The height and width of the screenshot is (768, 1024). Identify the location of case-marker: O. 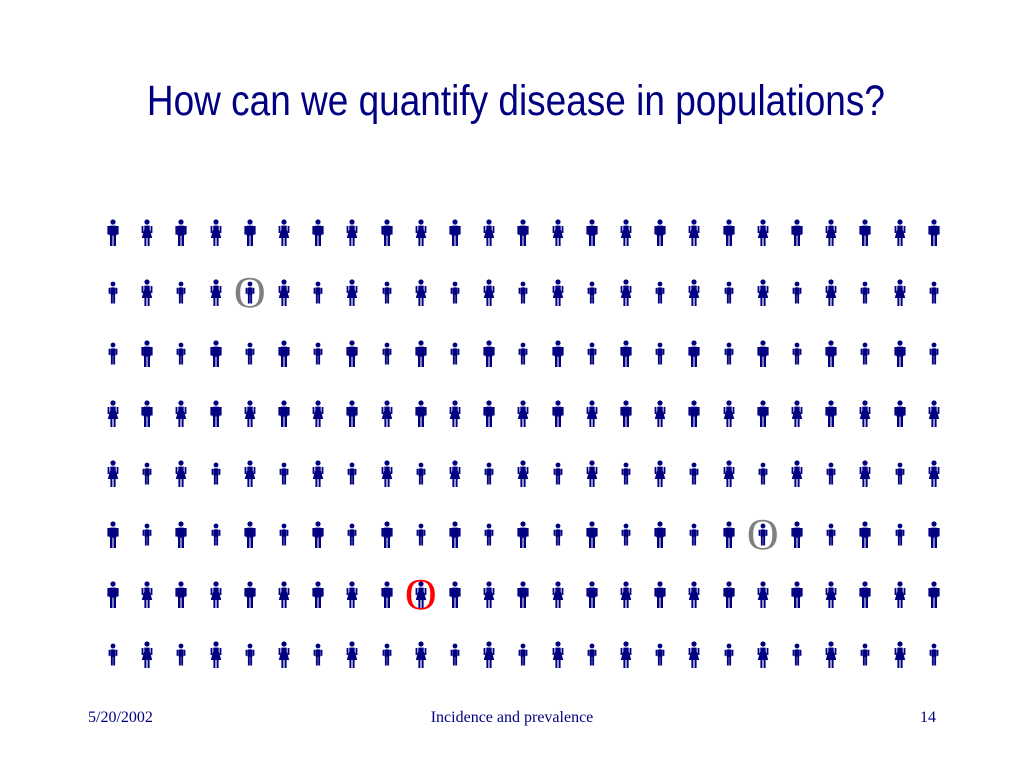
(420, 594).